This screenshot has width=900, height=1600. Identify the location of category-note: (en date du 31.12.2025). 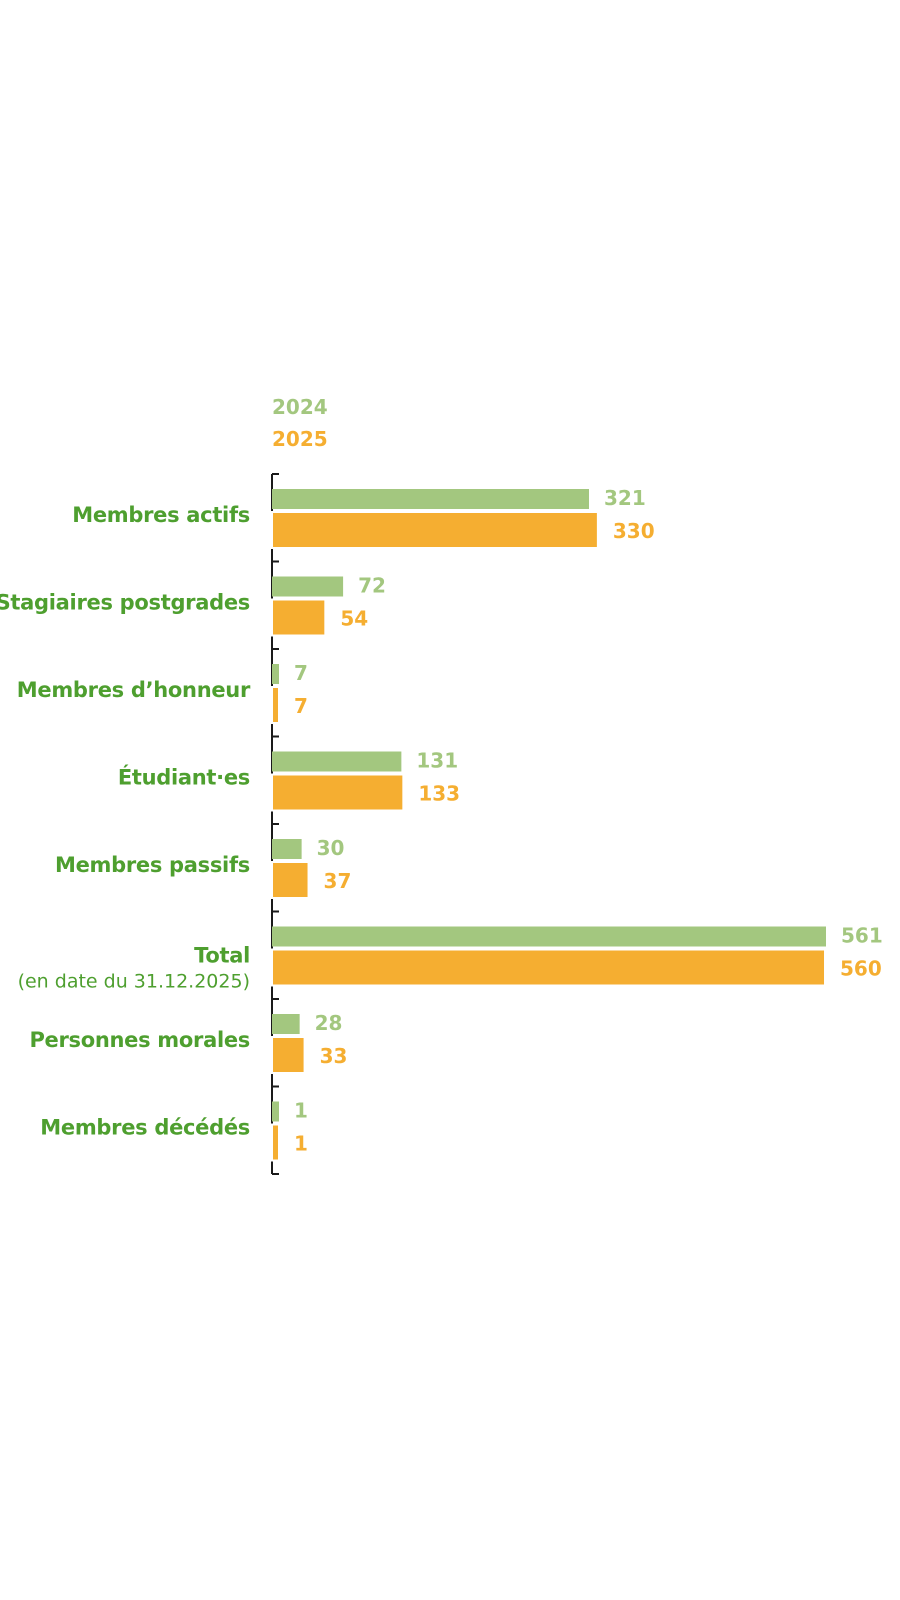
(134, 982).